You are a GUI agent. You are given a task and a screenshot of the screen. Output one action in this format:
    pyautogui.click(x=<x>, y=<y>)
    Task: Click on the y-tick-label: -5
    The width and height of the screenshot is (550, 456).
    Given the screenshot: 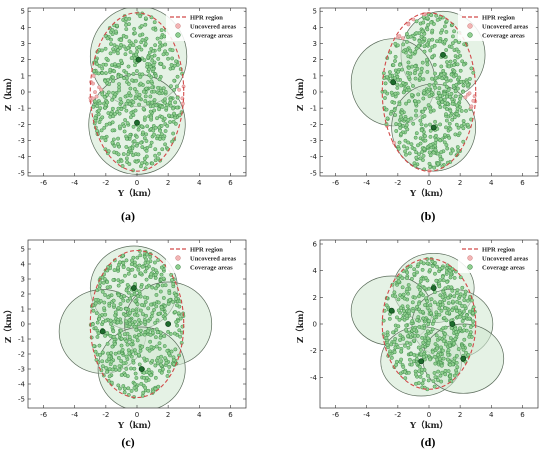 What is the action you would take?
    pyautogui.click(x=21, y=400)
    